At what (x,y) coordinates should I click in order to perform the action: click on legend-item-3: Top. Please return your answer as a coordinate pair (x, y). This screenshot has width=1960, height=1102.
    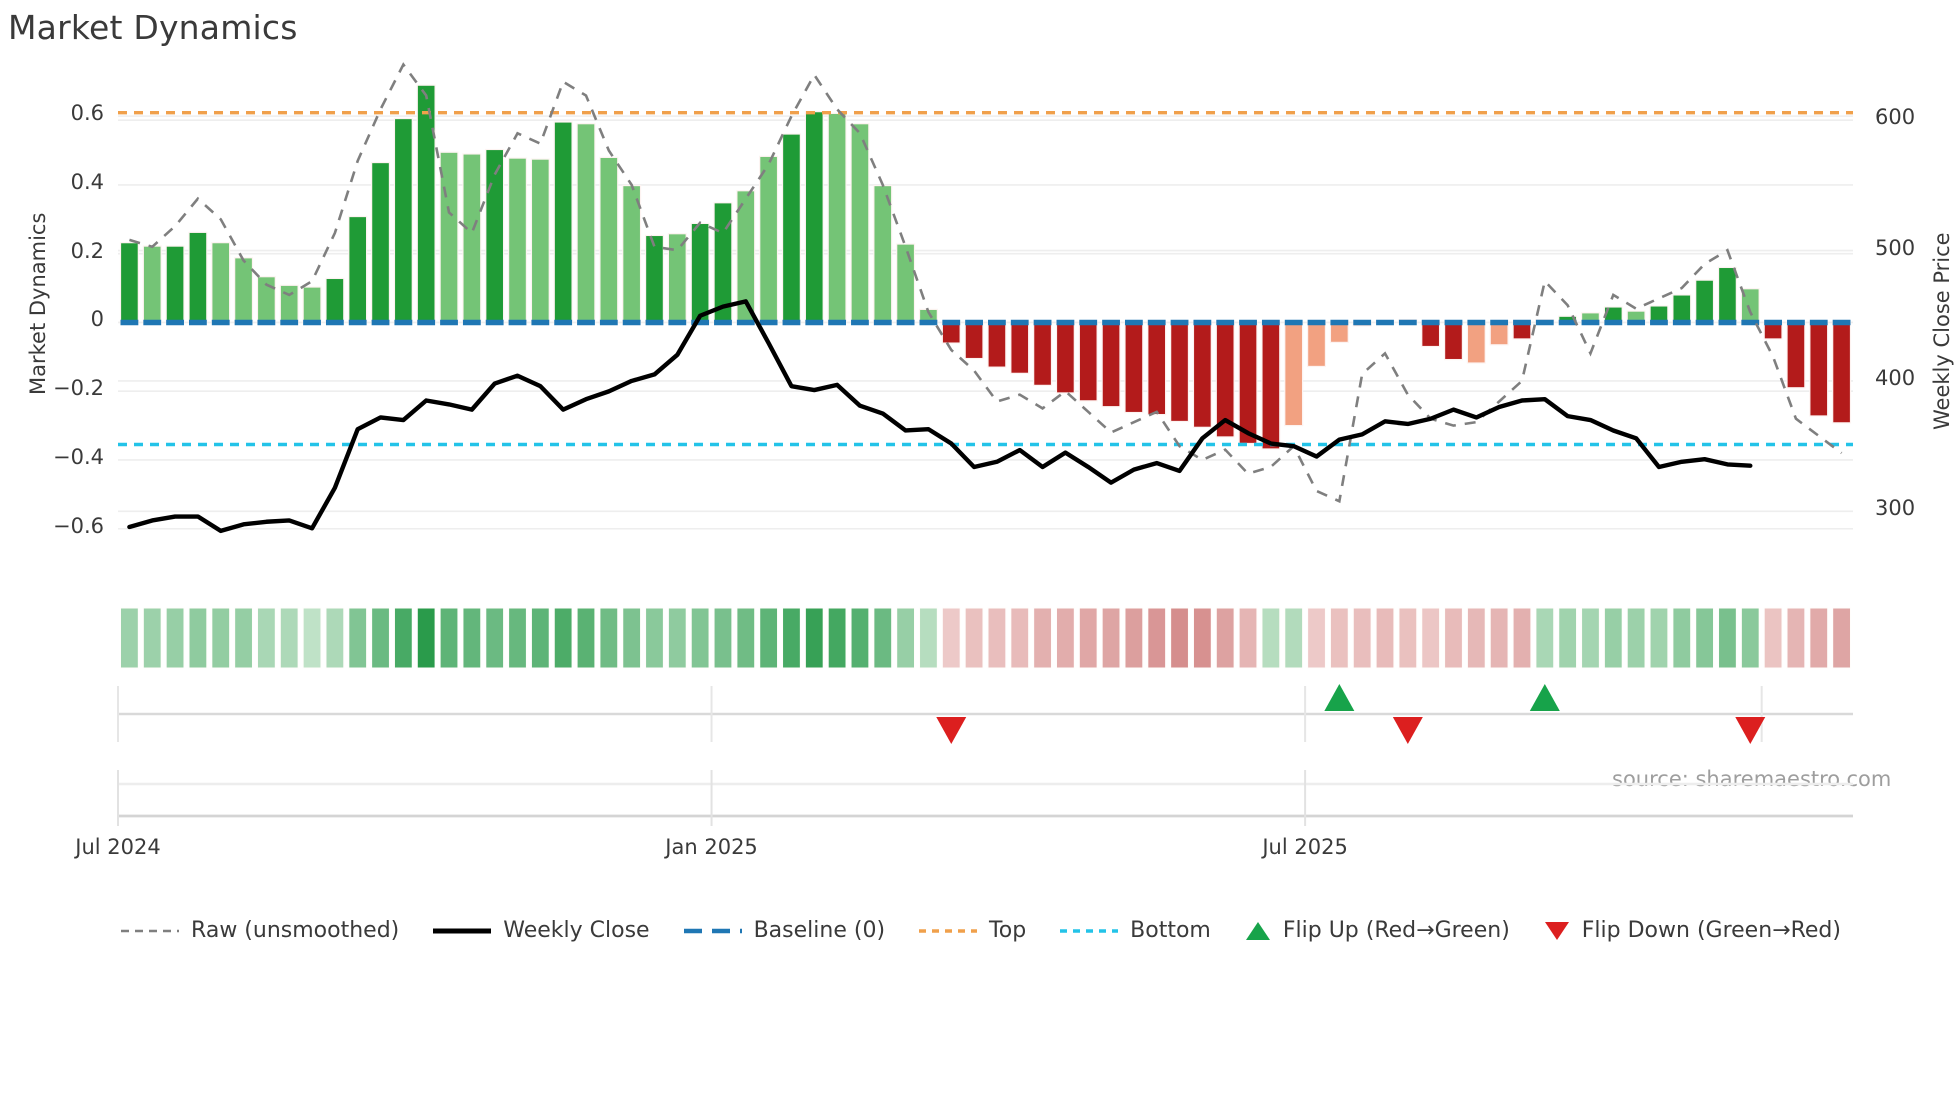
    Looking at the image, I should click on (971, 930).